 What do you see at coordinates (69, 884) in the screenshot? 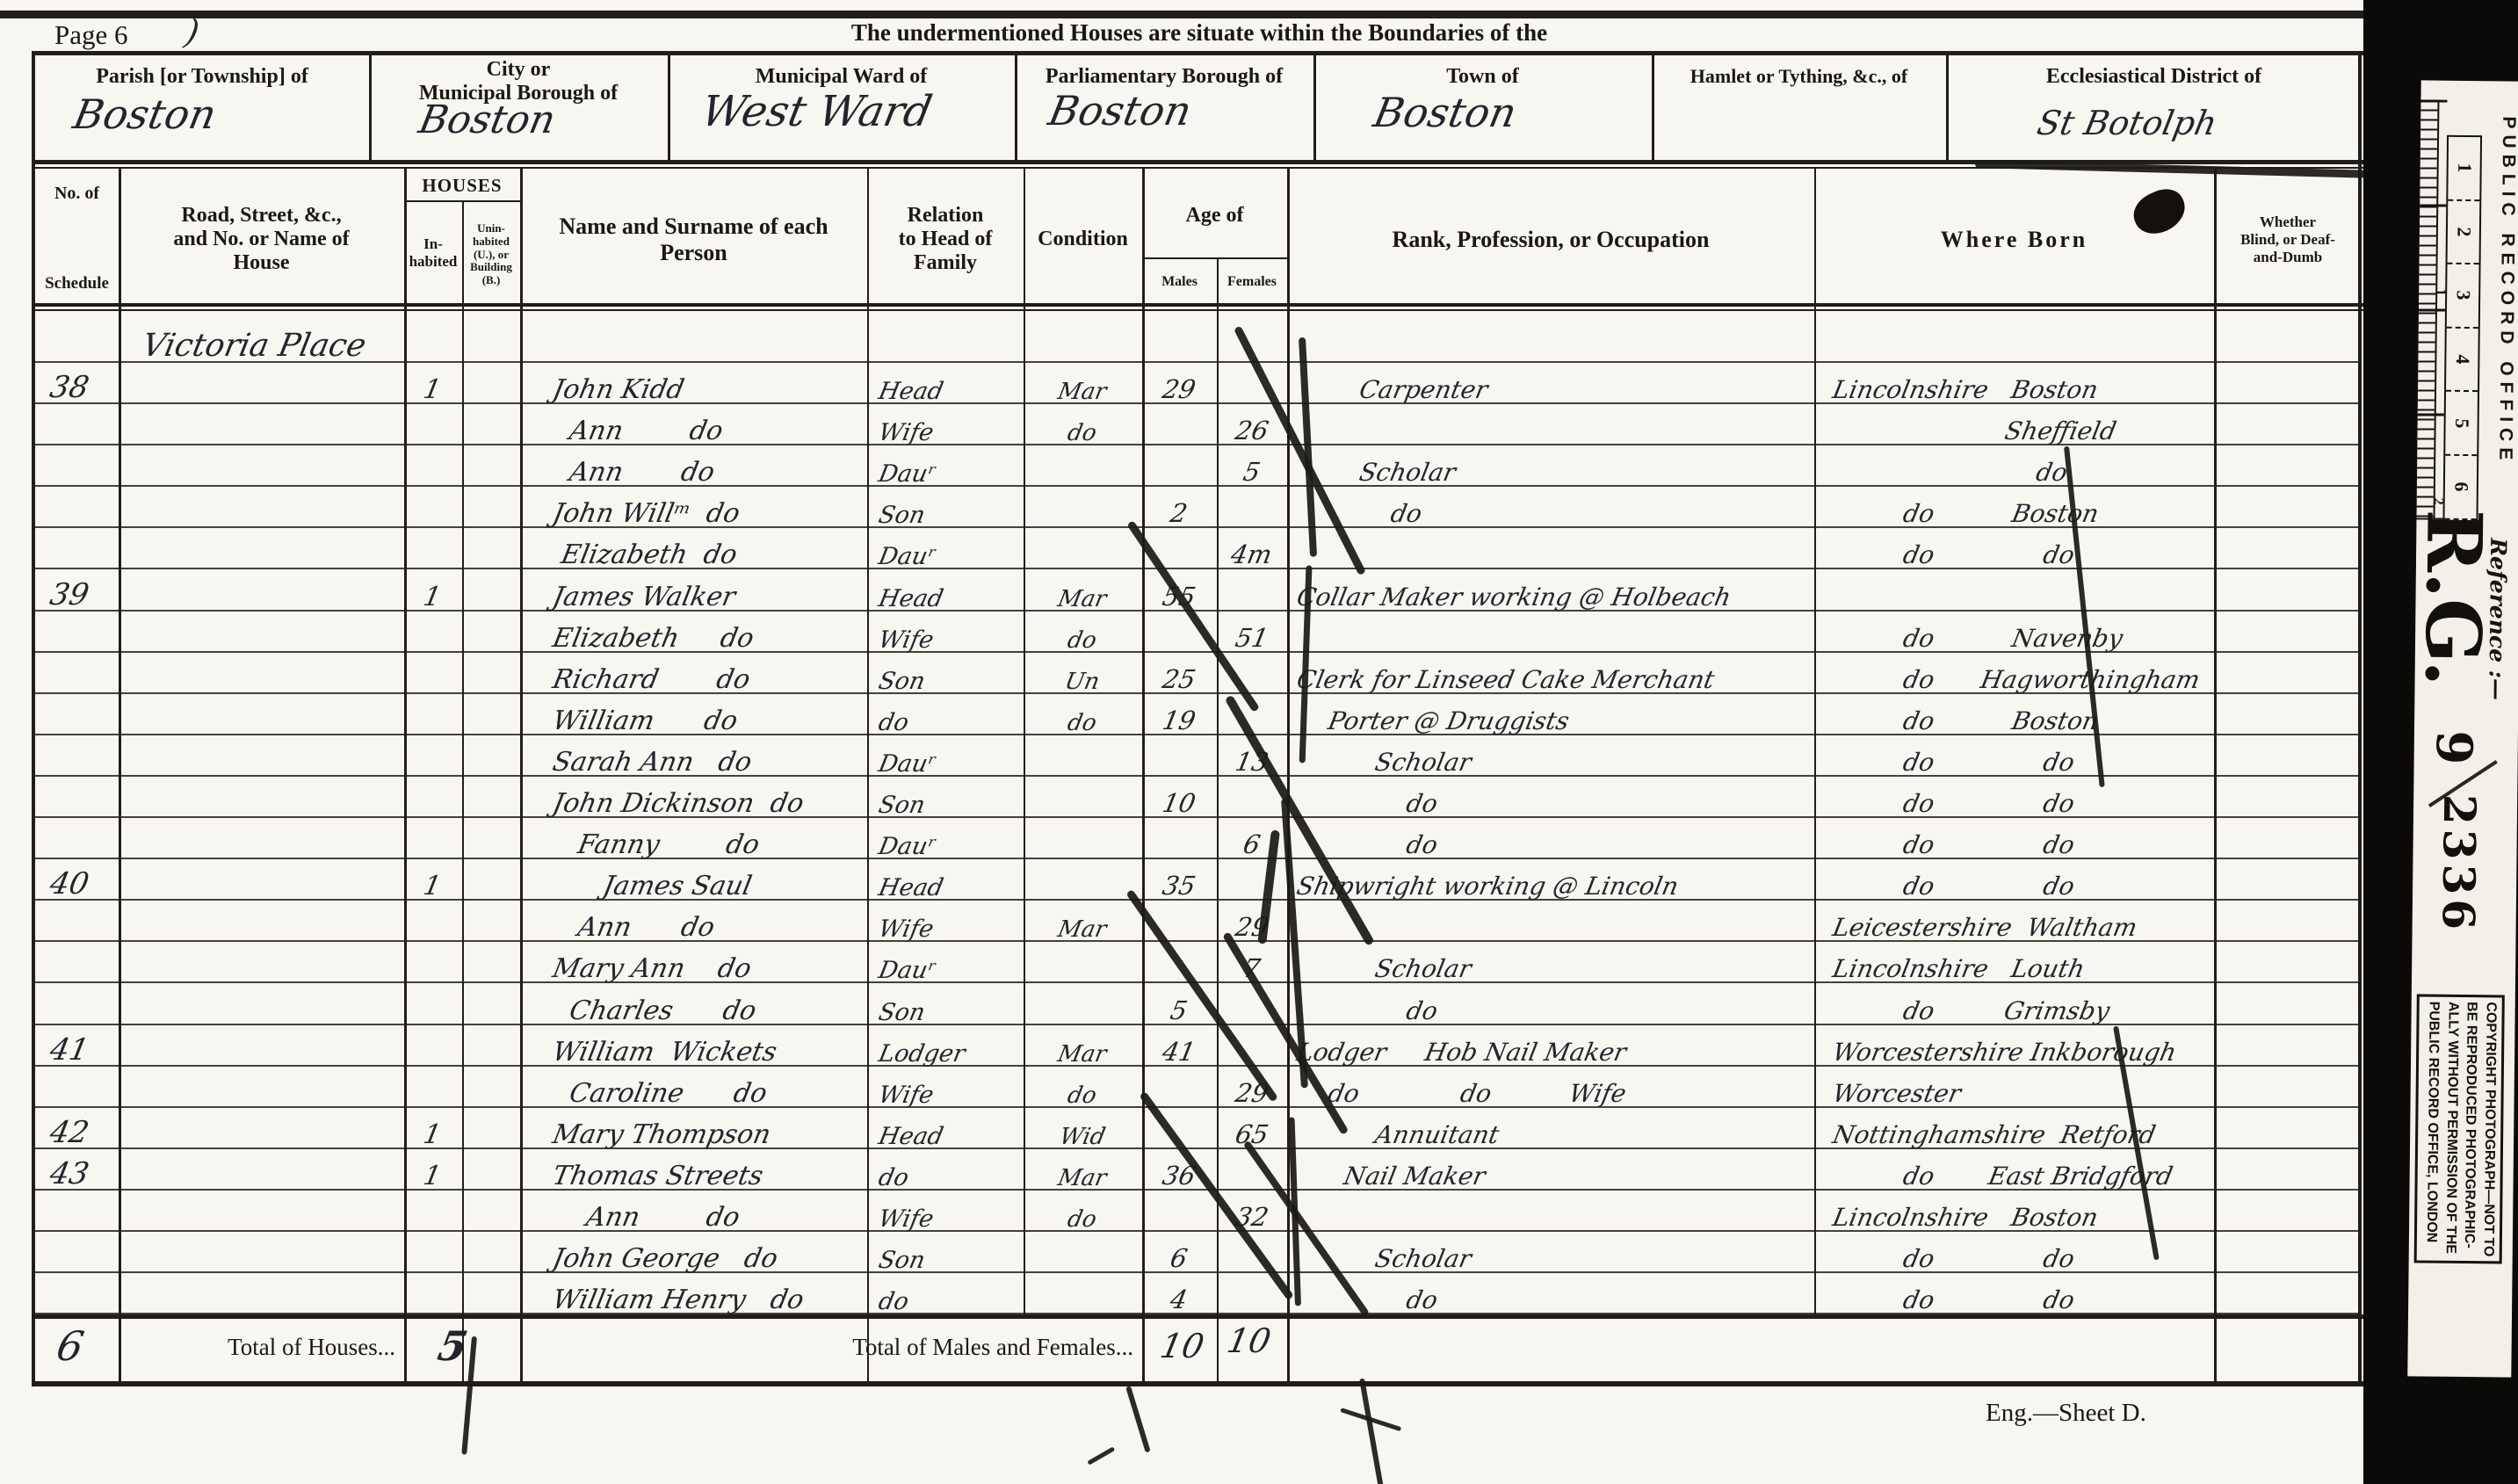
I see `handwritten-entry: 40` at bounding box center [69, 884].